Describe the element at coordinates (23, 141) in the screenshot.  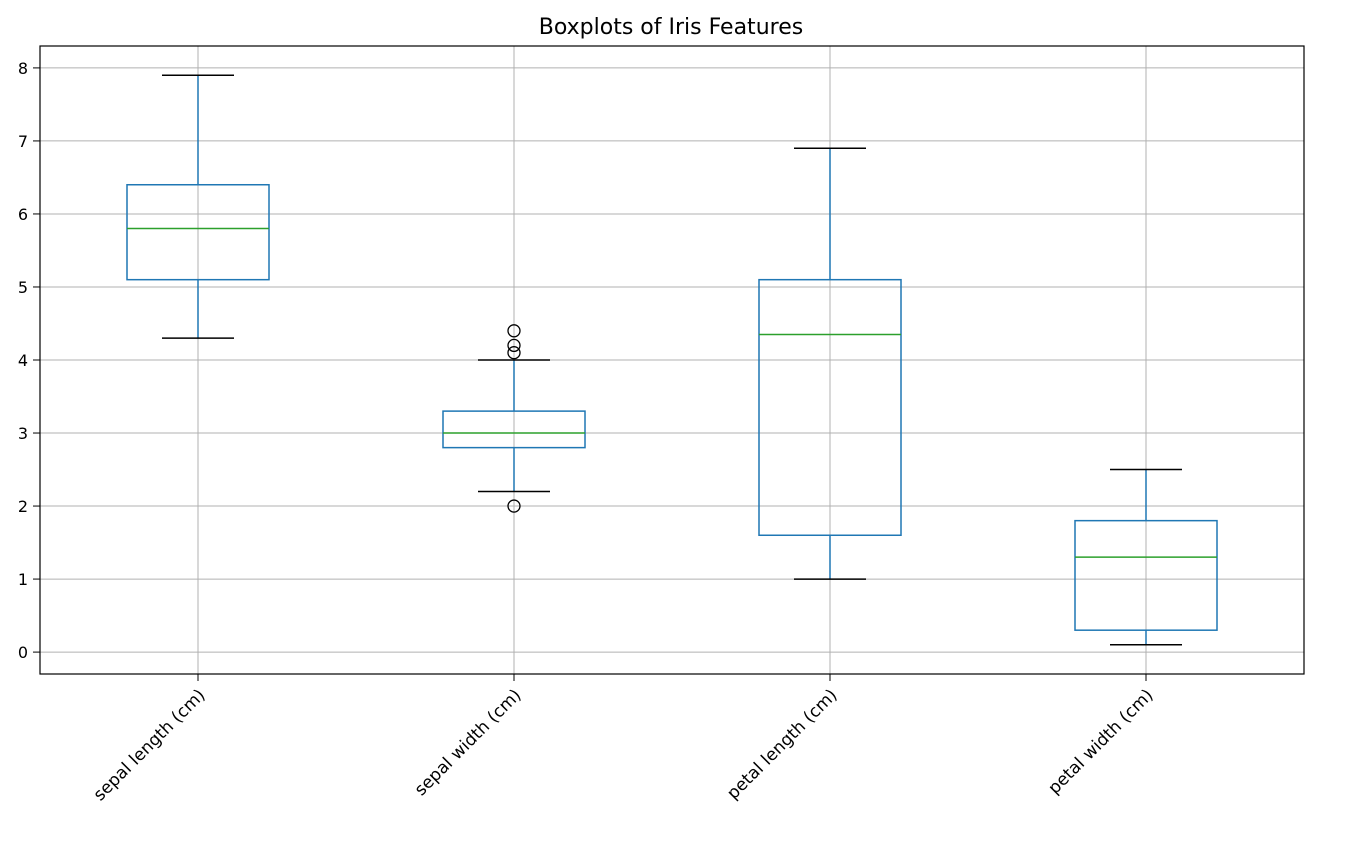
I see `y-tick-label: 7` at that location.